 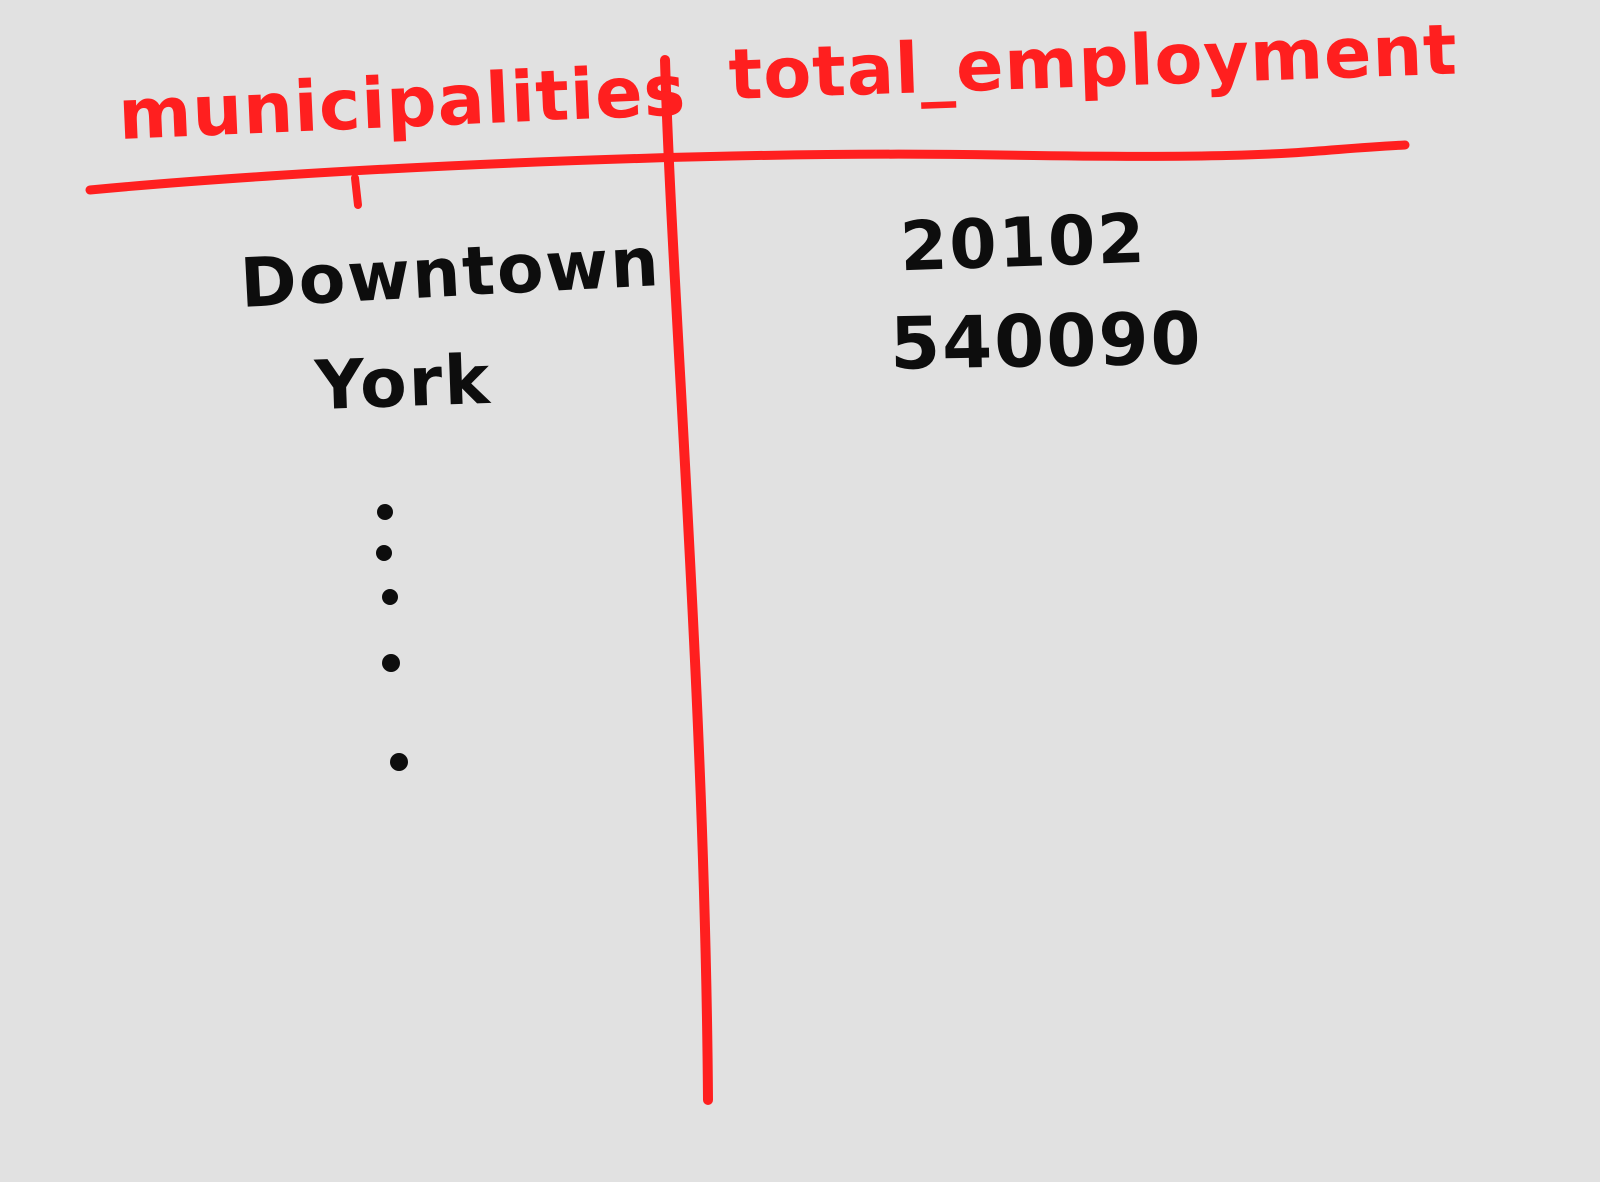 What do you see at coordinates (1023, 243) in the screenshot?
I see `table-cell-total-employment: 20102` at bounding box center [1023, 243].